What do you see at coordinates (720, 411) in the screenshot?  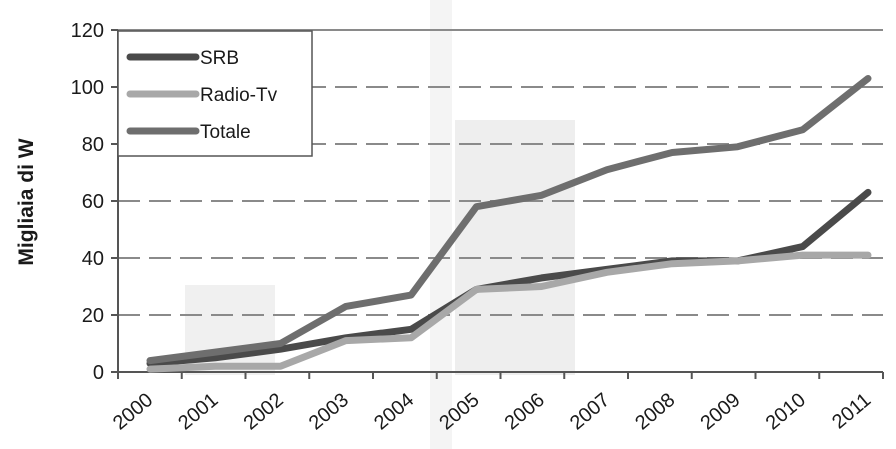 I see `x-tick-label-2009: 2009` at bounding box center [720, 411].